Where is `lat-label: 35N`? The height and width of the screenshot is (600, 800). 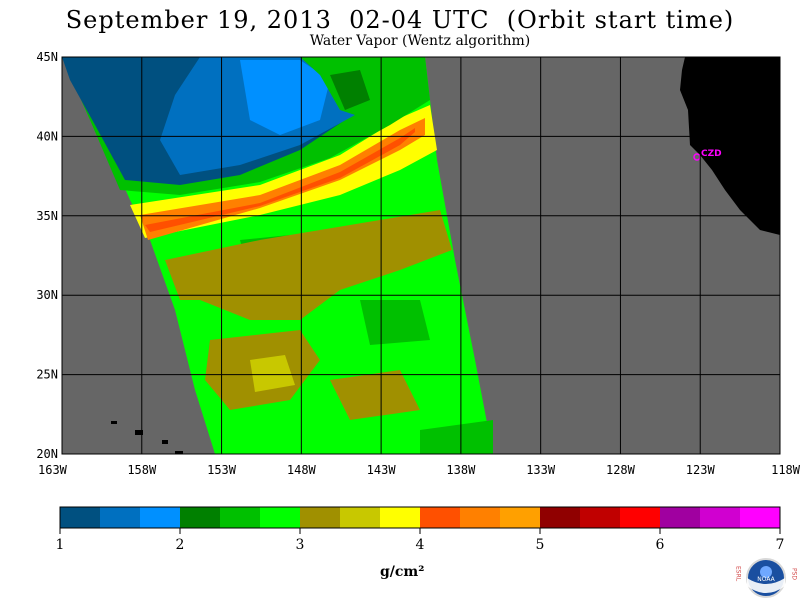
lat-label: 35N is located at coordinates (47, 216).